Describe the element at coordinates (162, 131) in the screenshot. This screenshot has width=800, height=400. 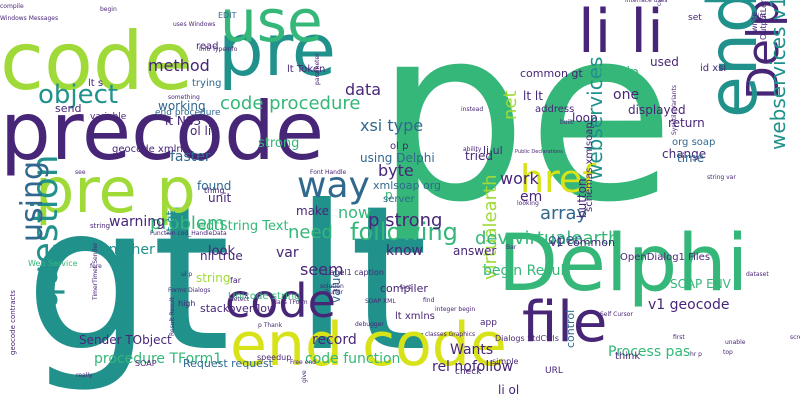
I see `cloud-word: precode` at that location.